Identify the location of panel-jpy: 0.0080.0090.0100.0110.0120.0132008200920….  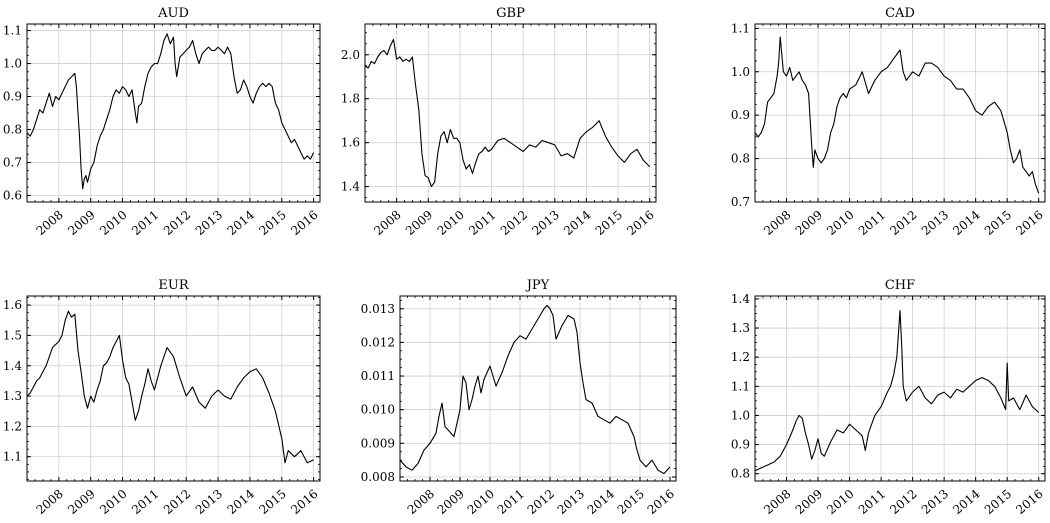
(519, 397).